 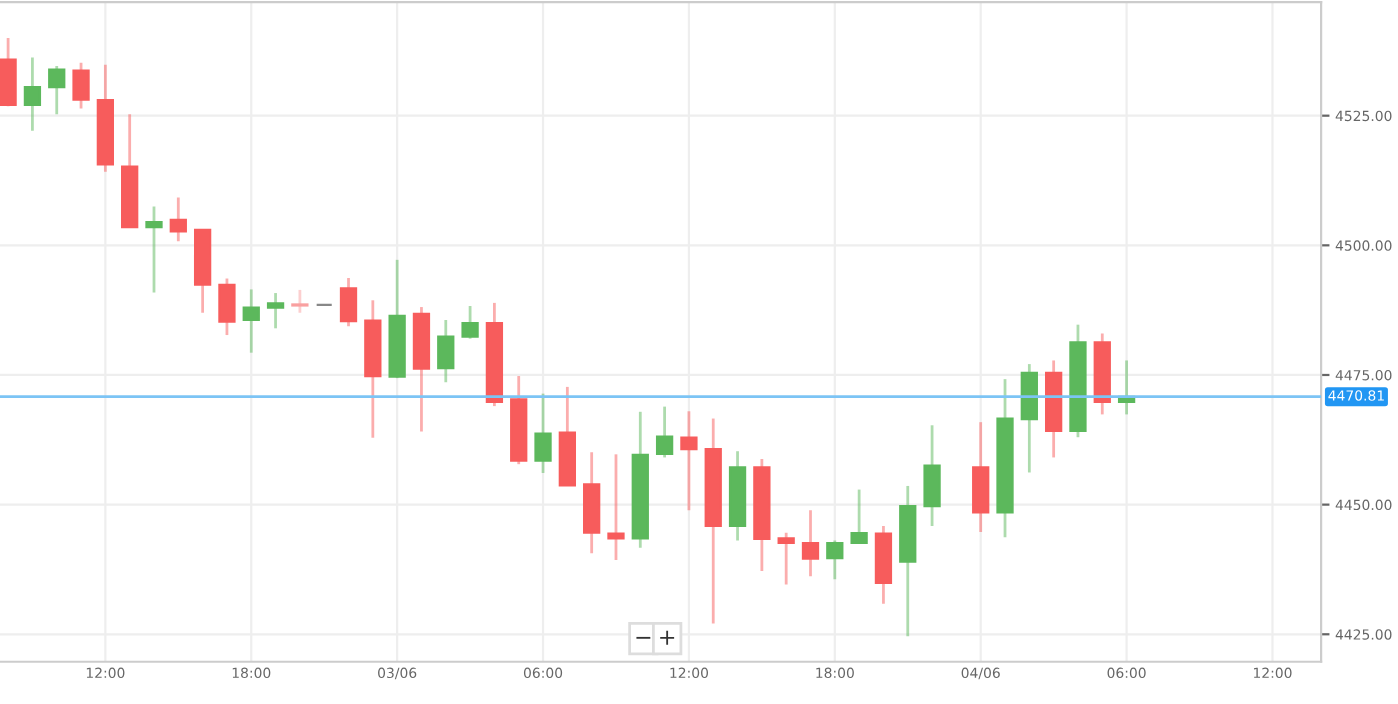 I want to click on annotation: −, so click(x=643, y=637).